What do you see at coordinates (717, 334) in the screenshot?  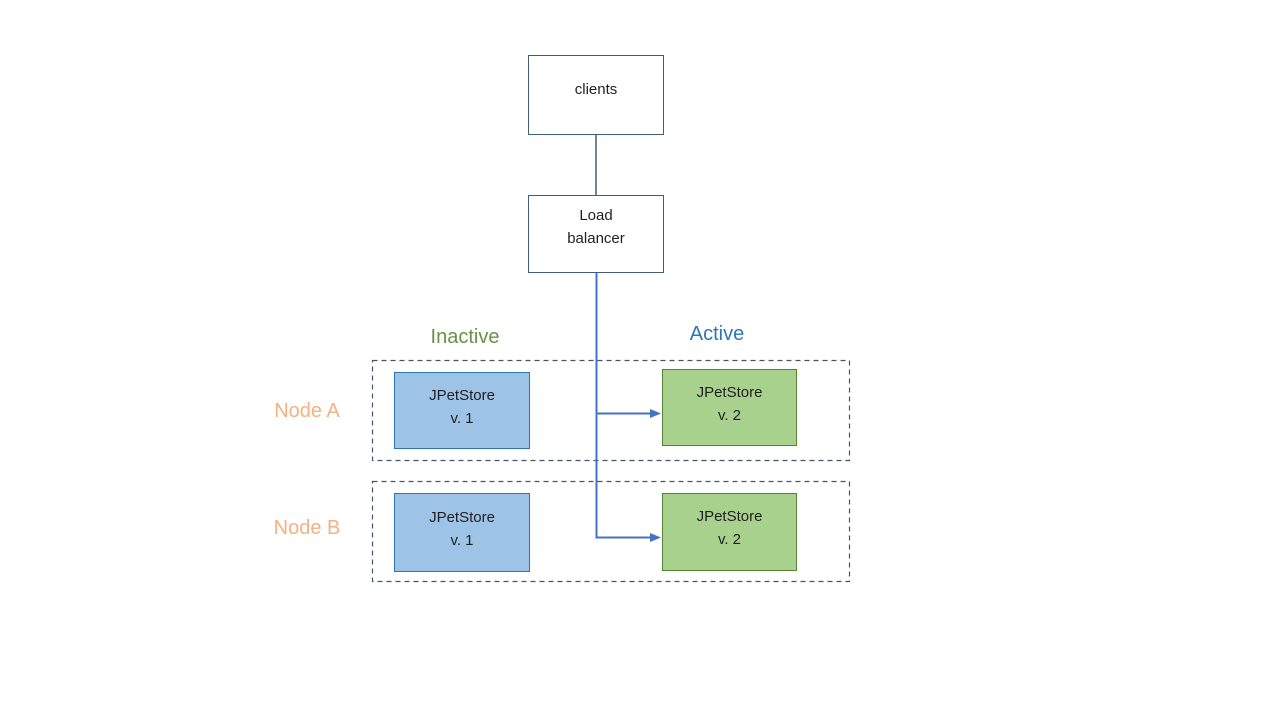 I see `column-label-active: Active` at bounding box center [717, 334].